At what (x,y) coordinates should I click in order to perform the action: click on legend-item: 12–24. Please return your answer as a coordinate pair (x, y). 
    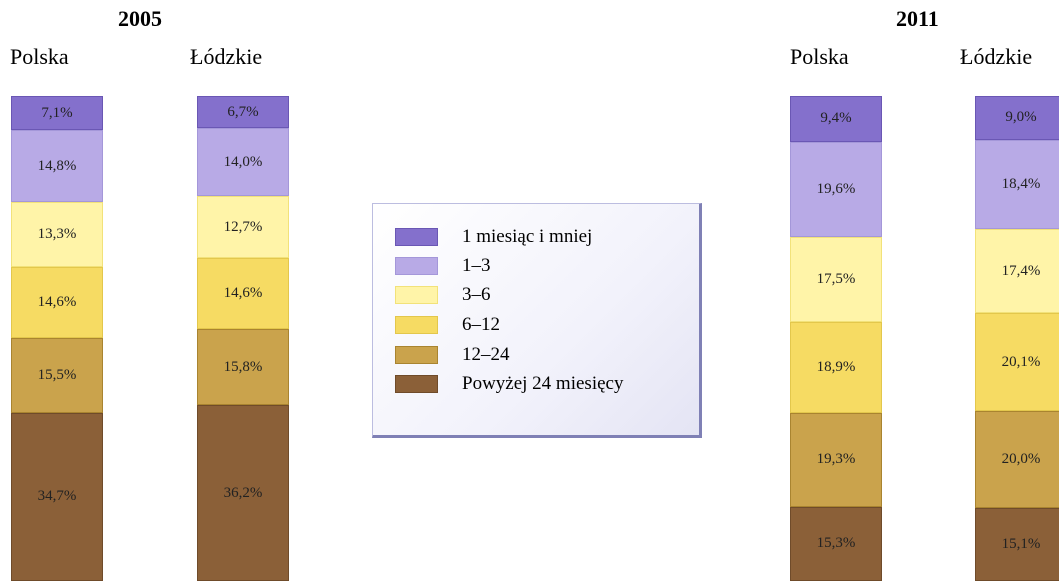
    Looking at the image, I should click on (452, 355).